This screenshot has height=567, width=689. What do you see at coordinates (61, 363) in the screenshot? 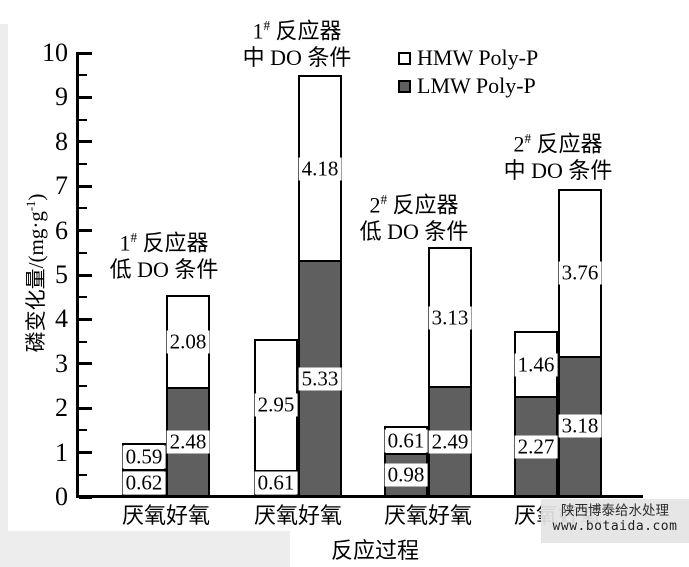
I see `y-tick-label: 3` at bounding box center [61, 363].